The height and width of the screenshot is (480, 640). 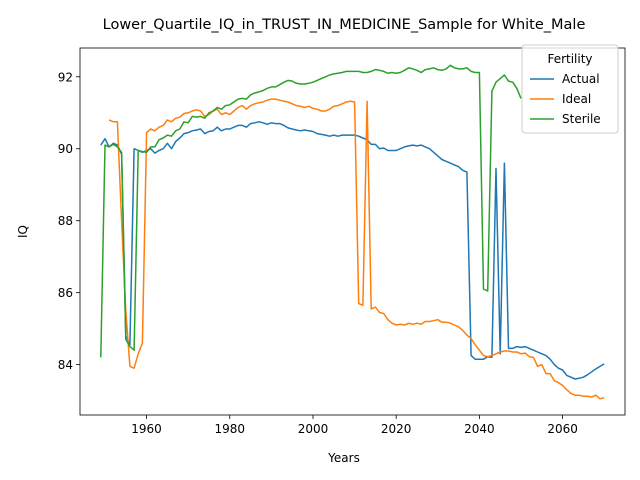 I want to click on x-tick-label: 2000, so click(x=313, y=429).